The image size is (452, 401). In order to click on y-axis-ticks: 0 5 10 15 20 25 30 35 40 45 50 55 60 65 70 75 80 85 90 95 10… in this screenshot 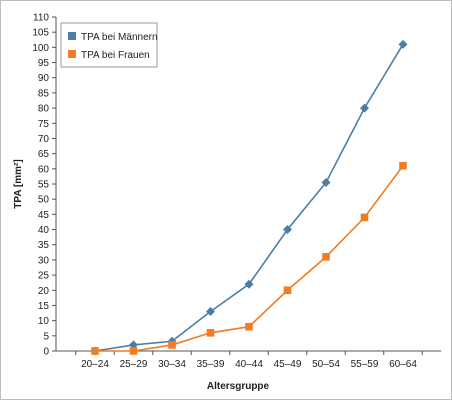, I will do `click(44, 185)`.